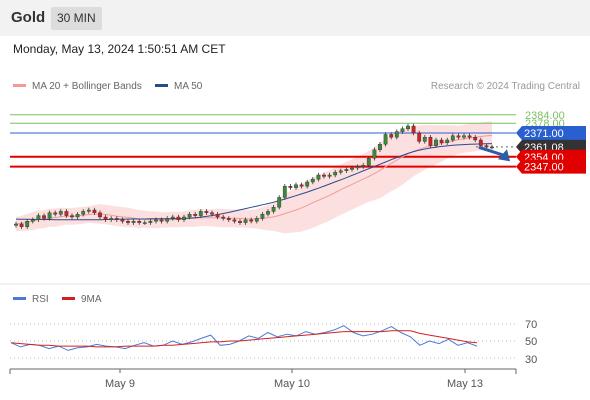  I want to click on chart-header: Gold 30 MIN, so click(295, 18).